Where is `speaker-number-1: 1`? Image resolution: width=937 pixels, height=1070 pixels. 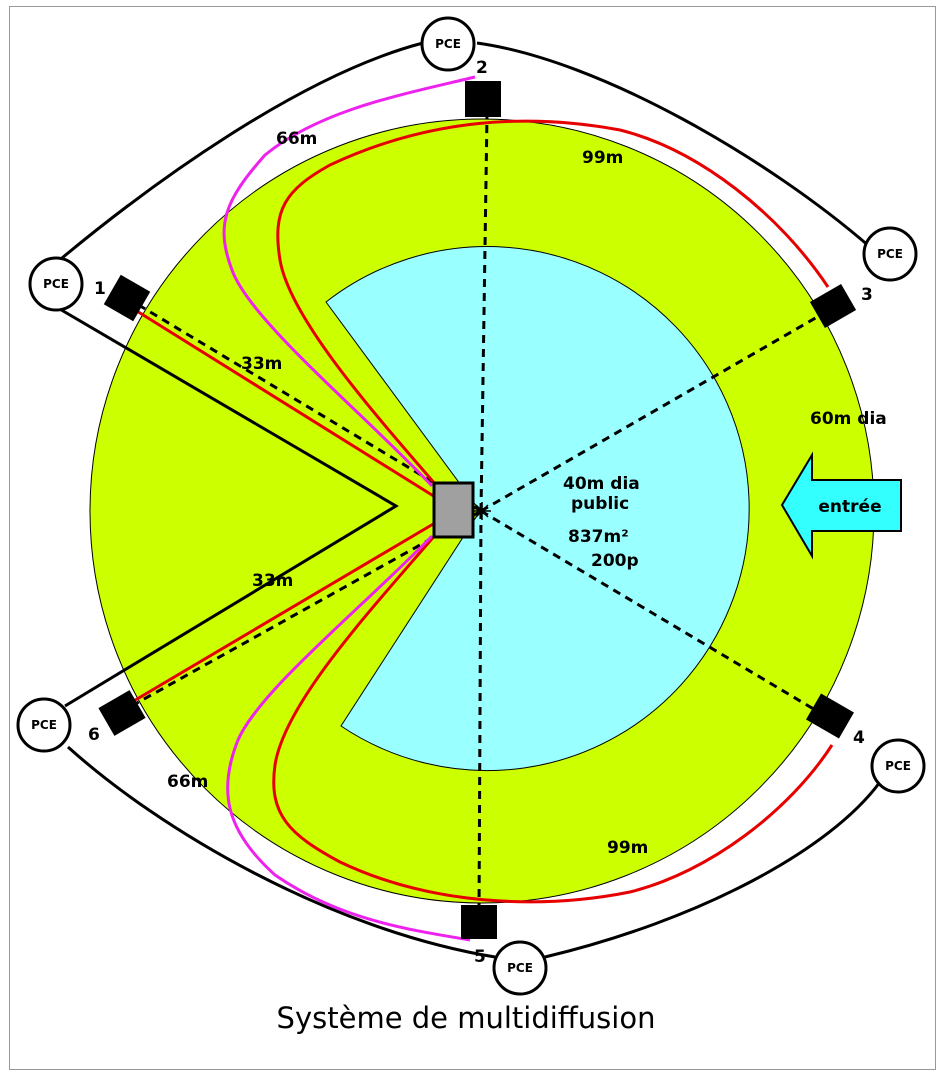 speaker-number-1: 1 is located at coordinates (100, 289).